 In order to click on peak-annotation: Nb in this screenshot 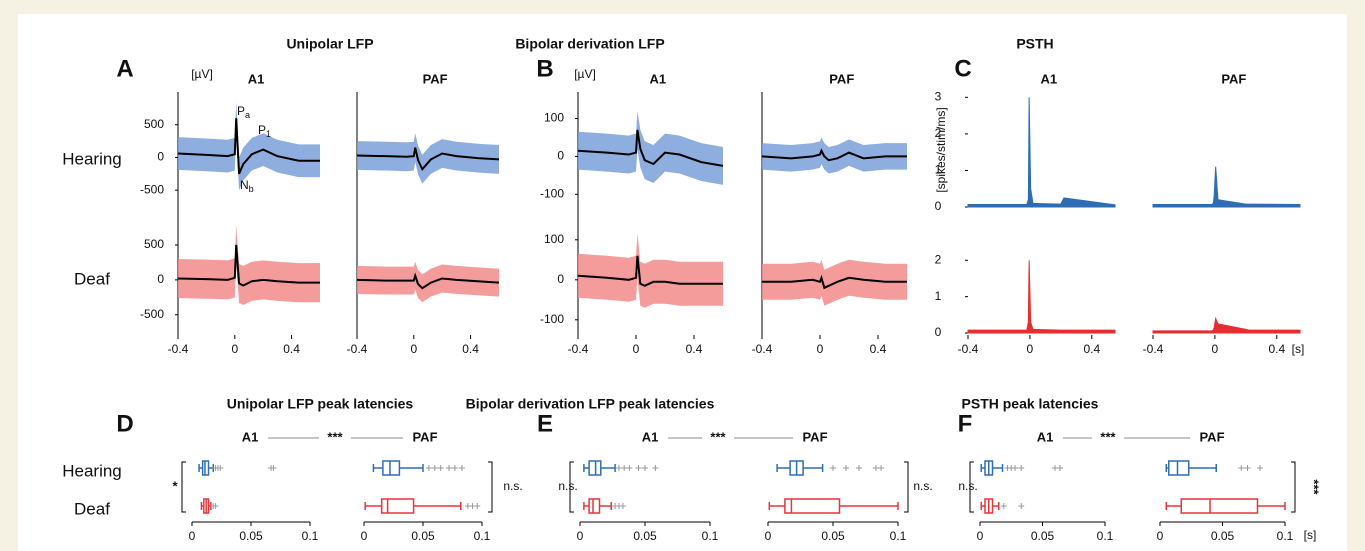, I will do `click(247, 186)`.